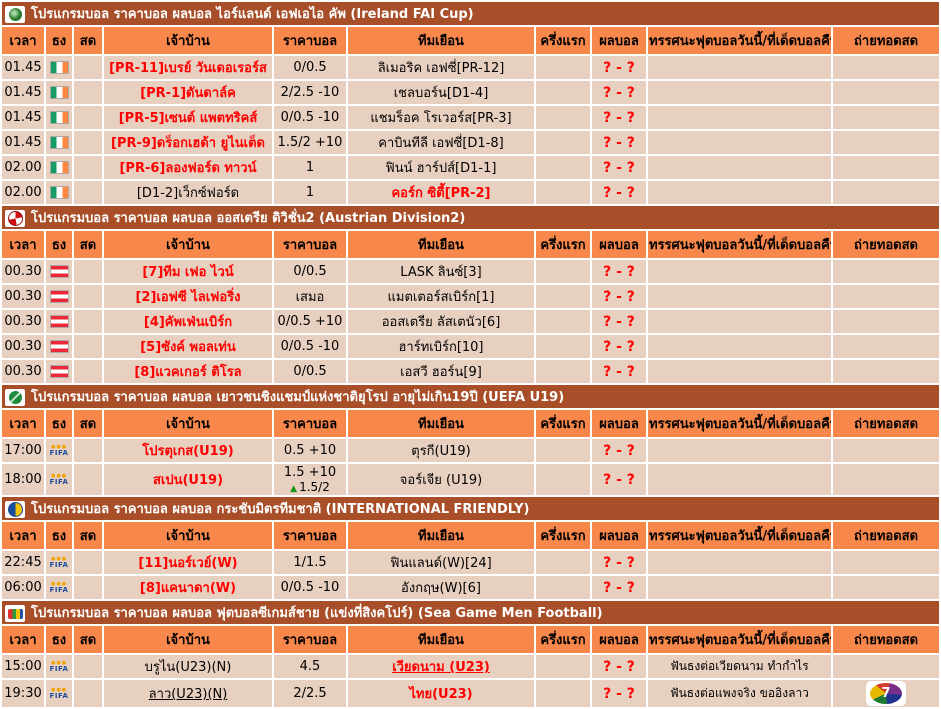 Image resolution: width=941 pixels, height=709 pixels. What do you see at coordinates (188, 694) in the screenshot?
I see `team-link: ลาว(U23)(N)` at bounding box center [188, 694].